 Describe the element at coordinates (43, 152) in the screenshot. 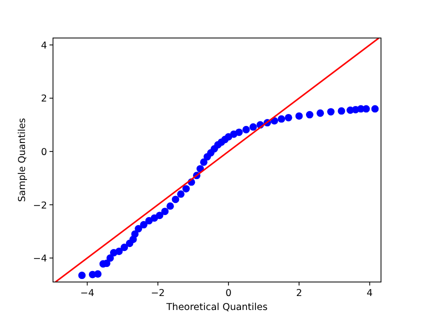

I see `y-tick-label: 0` at that location.